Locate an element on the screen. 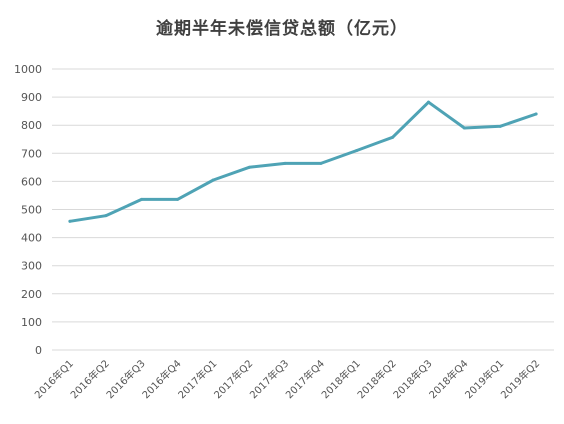 This screenshot has height=424, width=564. y-tick-label: 0 is located at coordinates (38, 350).